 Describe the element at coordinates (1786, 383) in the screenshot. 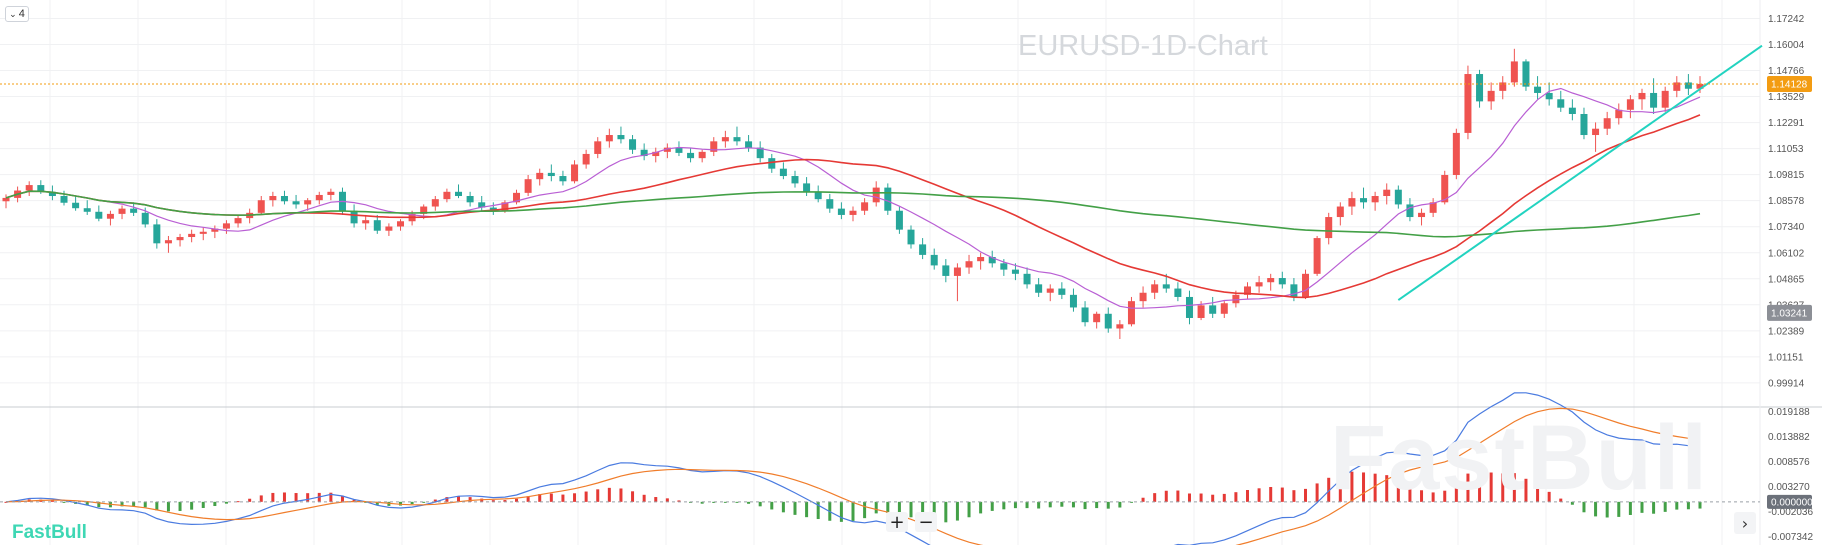

I see `price-tick-label: 0.99914` at that location.